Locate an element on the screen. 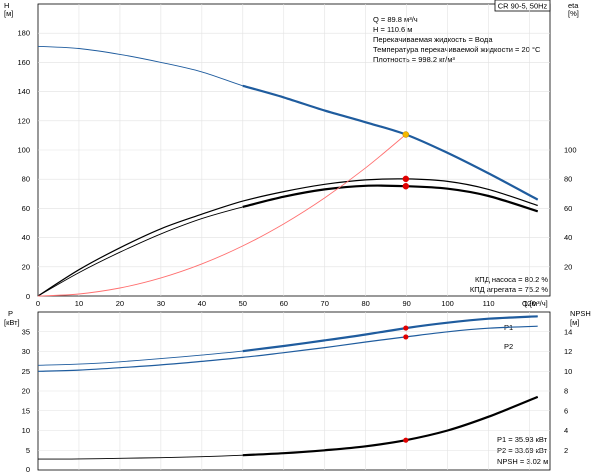  y-left-origin: 0 is located at coordinates (28, 296).